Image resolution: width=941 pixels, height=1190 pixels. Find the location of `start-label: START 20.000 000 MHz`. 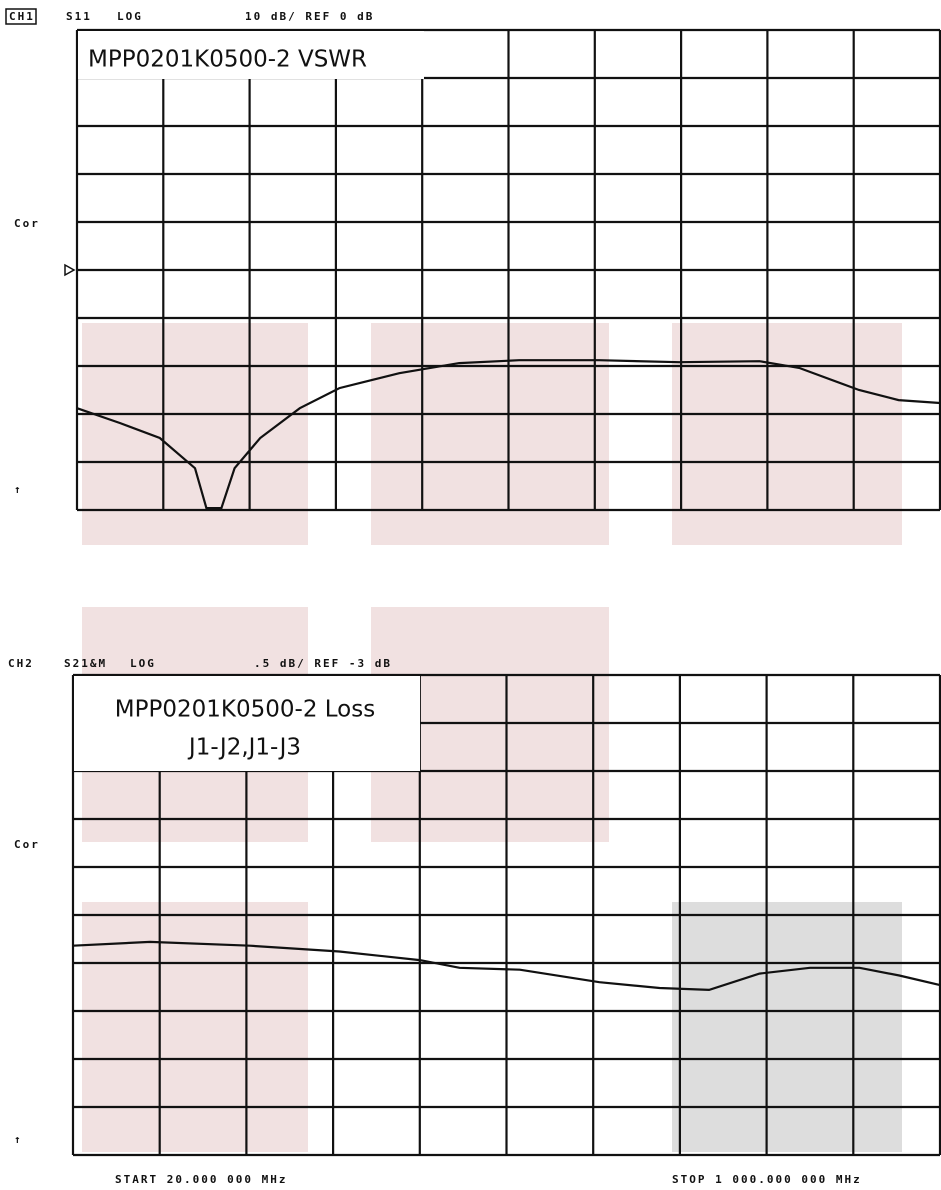

start-label: START 20.000 000 MHz is located at coordinates (201, 1179).